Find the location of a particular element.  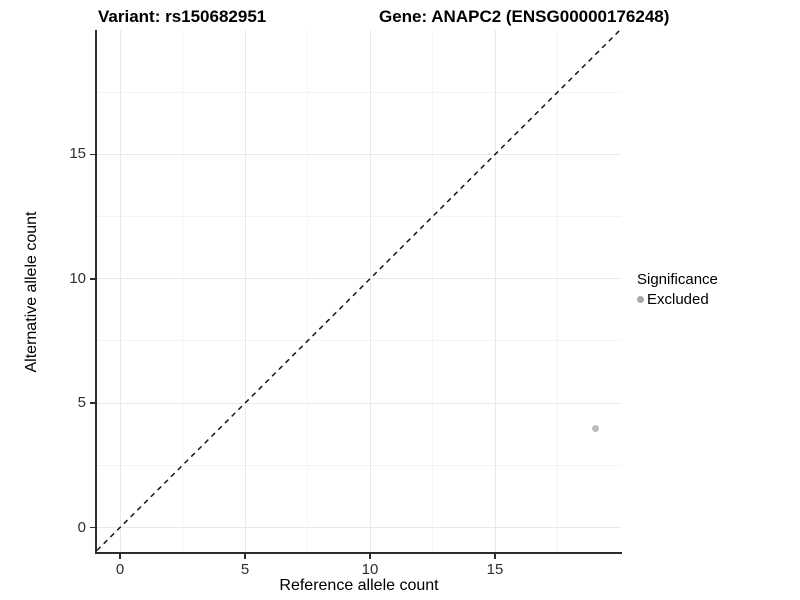

x-tick-label: 15 is located at coordinates (495, 569).